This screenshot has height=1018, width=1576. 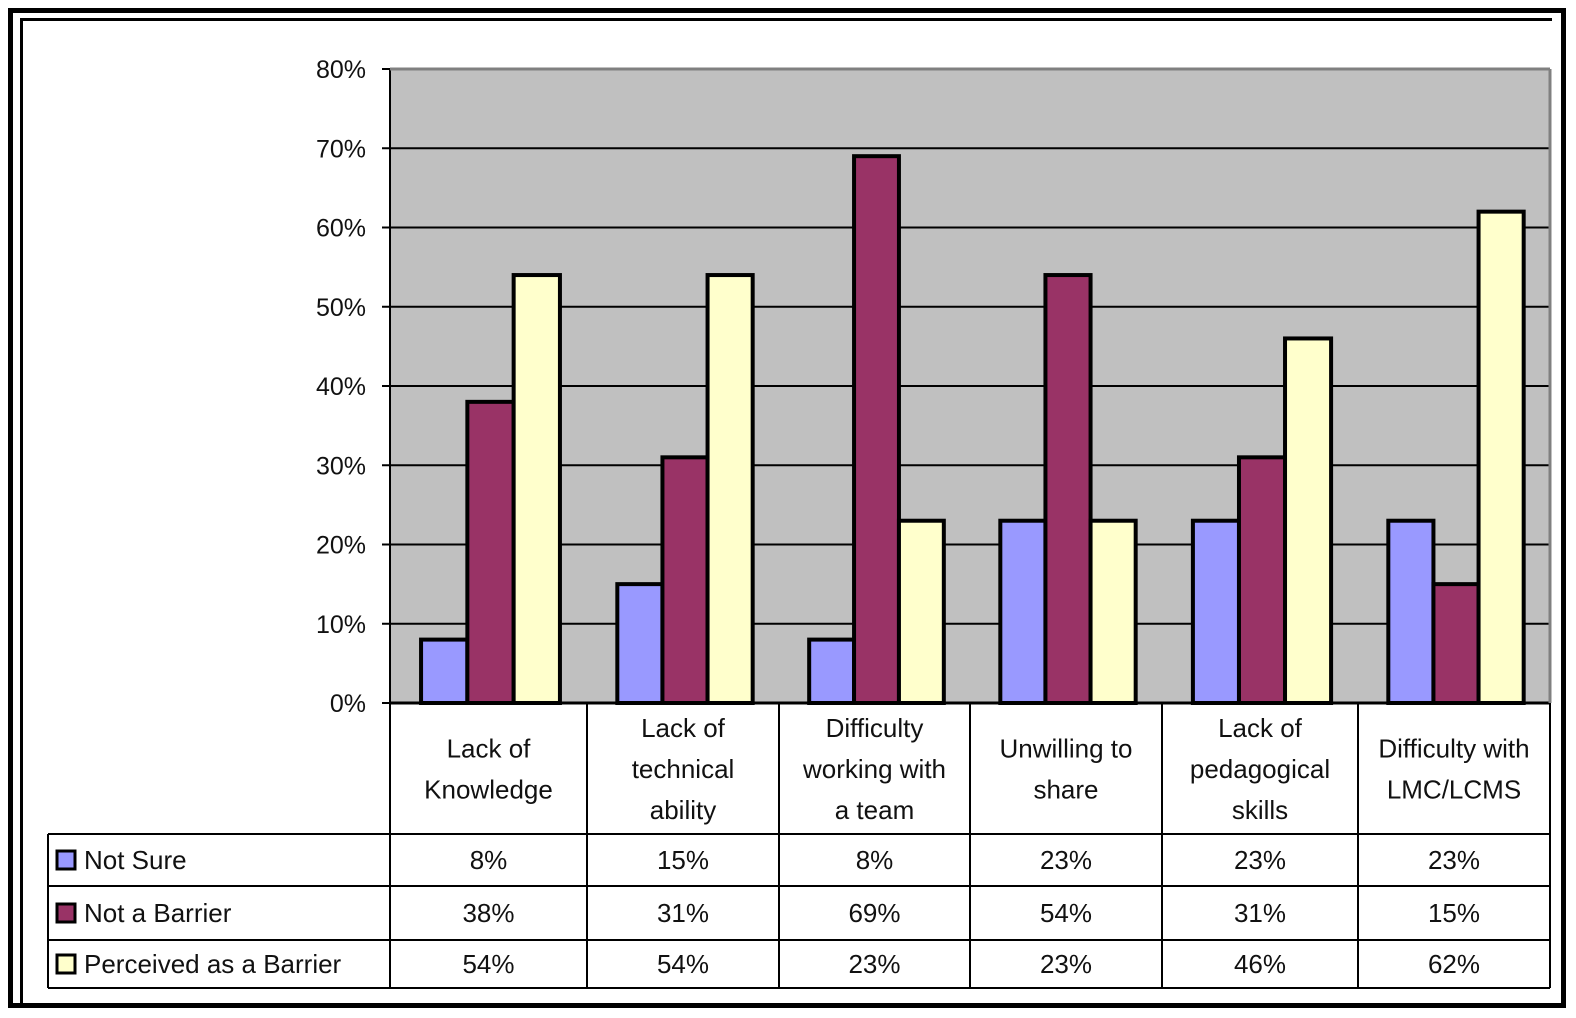 What do you see at coordinates (213, 964) in the screenshot?
I see `legend-label: Perceived as a Barrier` at bounding box center [213, 964].